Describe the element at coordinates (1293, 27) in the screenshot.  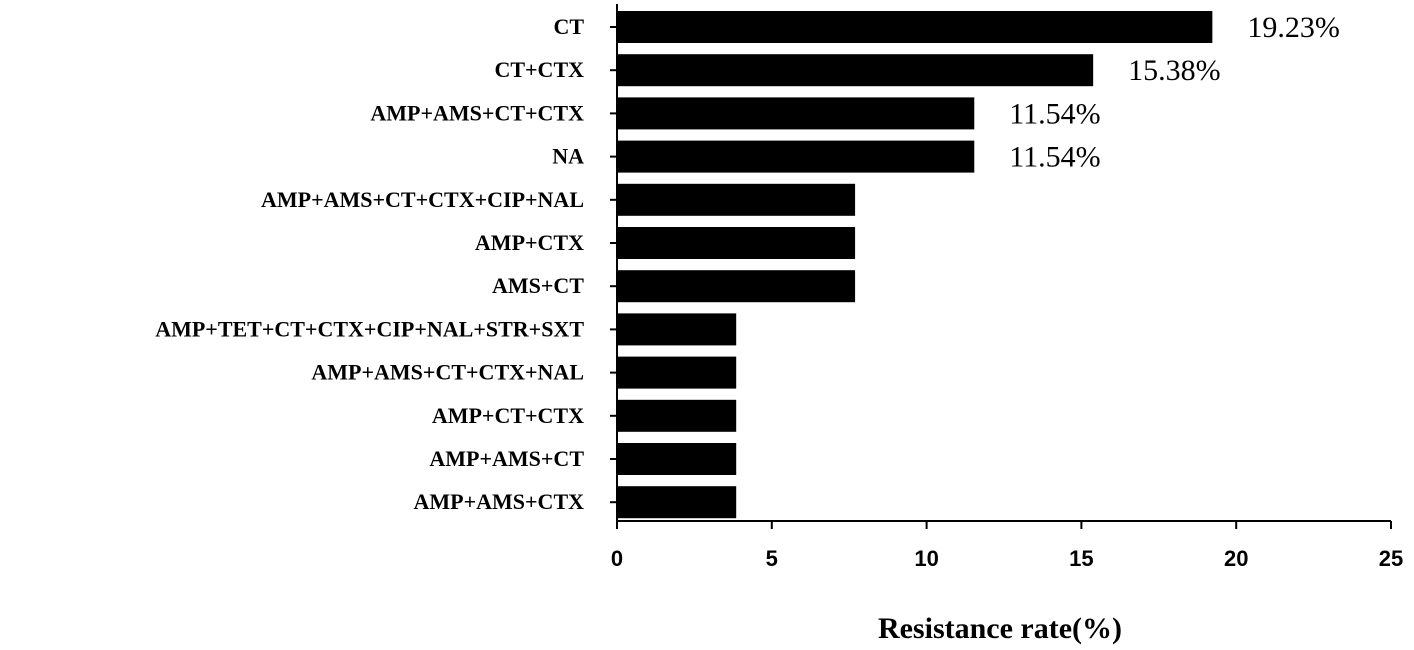
I see `data-label: 19.23%` at that location.